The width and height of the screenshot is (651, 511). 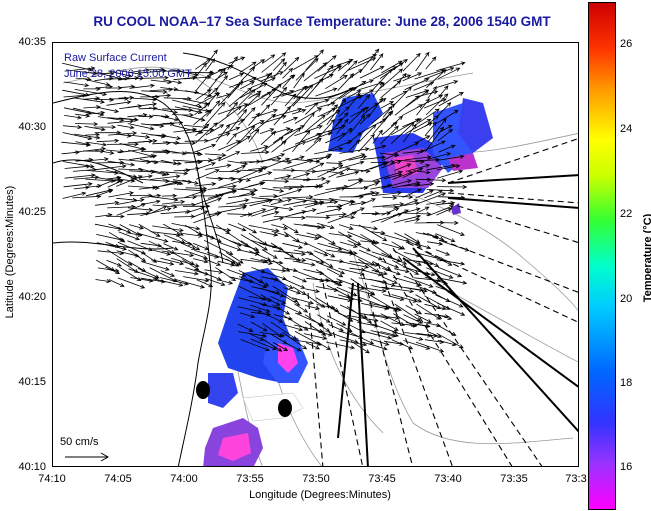 I want to click on y-axis-label: Latitude (Degrees:Minutes), so click(x=10, y=252).